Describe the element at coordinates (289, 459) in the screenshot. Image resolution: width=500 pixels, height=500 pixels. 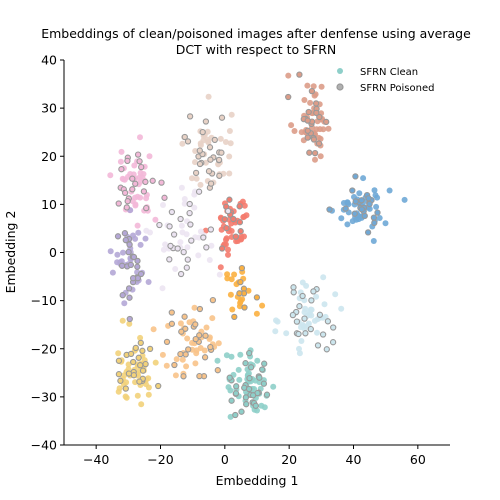
I see `x-tick-label: 20` at that location.